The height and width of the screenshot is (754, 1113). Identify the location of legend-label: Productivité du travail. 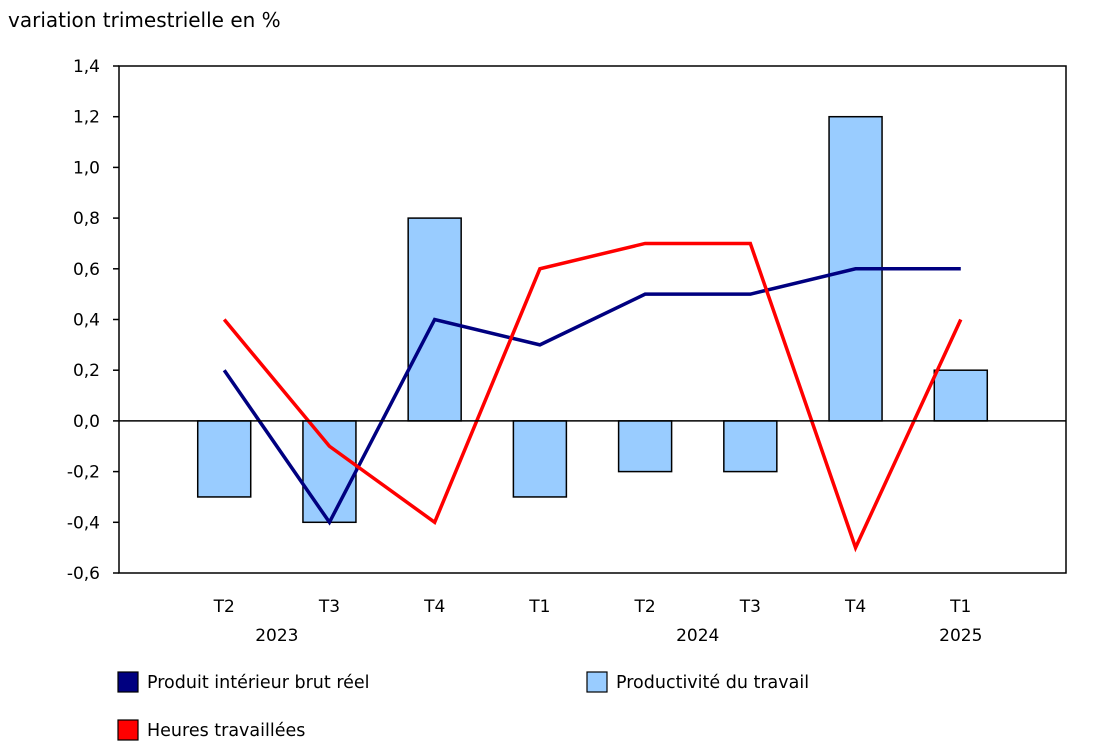
(712, 683).